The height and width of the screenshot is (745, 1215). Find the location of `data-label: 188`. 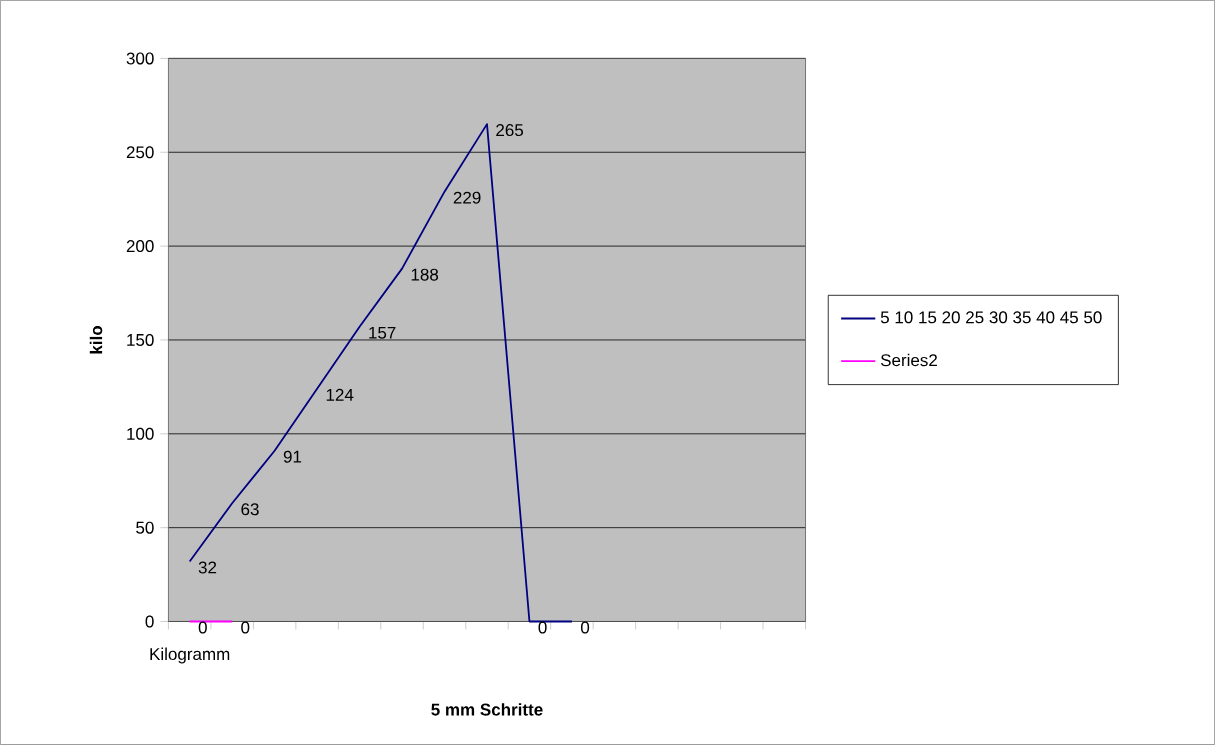

data-label: 188 is located at coordinates (425, 274).